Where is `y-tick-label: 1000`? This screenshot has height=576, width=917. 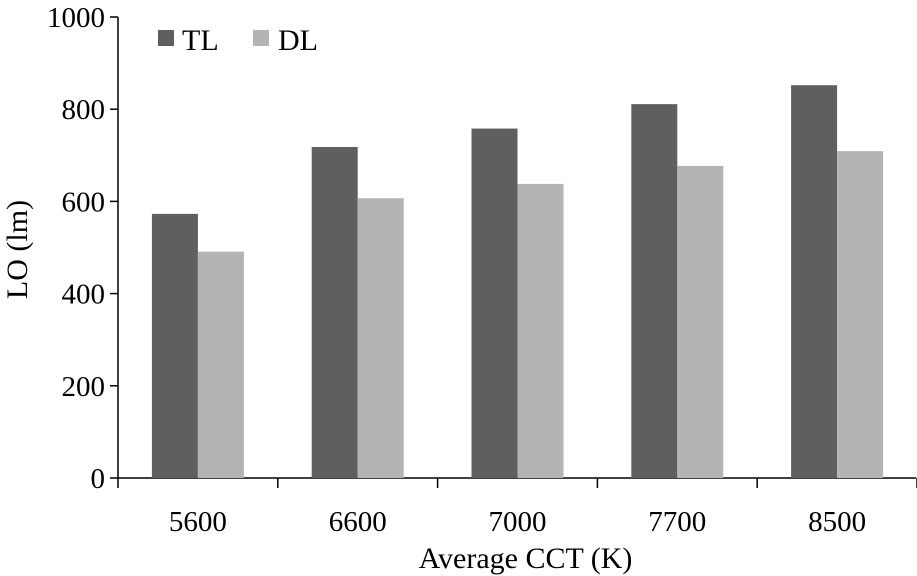
y-tick-label: 1000 is located at coordinates (76, 18).